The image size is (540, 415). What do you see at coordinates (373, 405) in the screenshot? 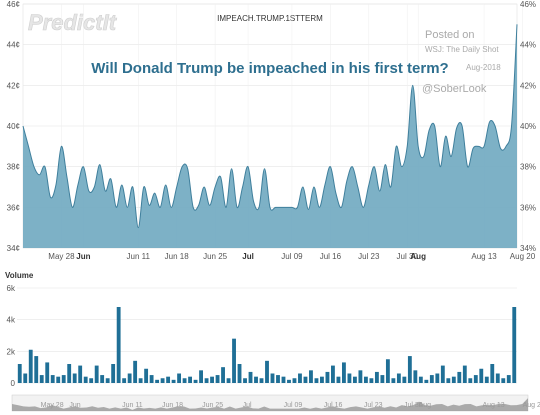
I see `navigator-tick-label: Jul 23` at bounding box center [373, 405].